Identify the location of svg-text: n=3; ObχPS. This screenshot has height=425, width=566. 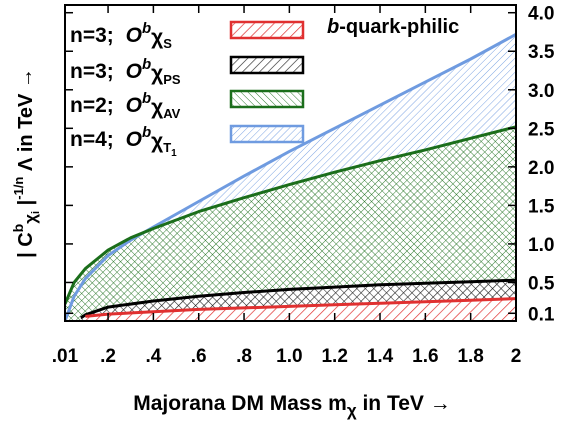
(125, 71).